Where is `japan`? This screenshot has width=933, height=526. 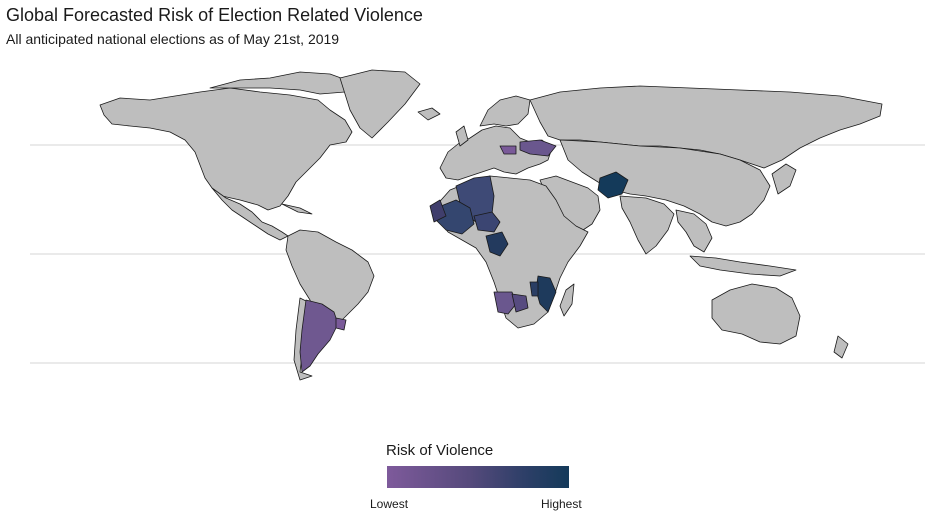
japan is located at coordinates (784, 179).